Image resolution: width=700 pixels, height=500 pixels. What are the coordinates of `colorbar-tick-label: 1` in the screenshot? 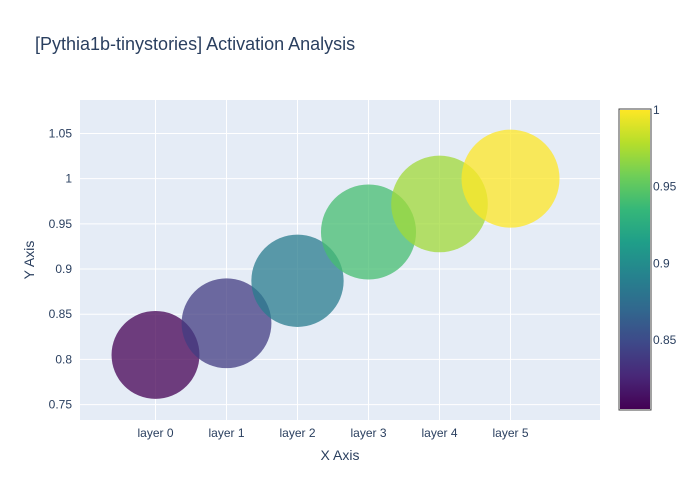 It's located at (656, 110).